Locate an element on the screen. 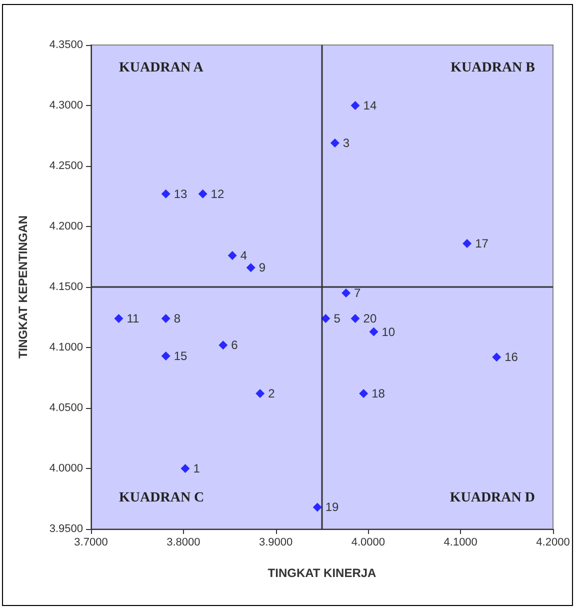 The width and height of the screenshot is (574, 612). annotation: 1 is located at coordinates (196, 469).